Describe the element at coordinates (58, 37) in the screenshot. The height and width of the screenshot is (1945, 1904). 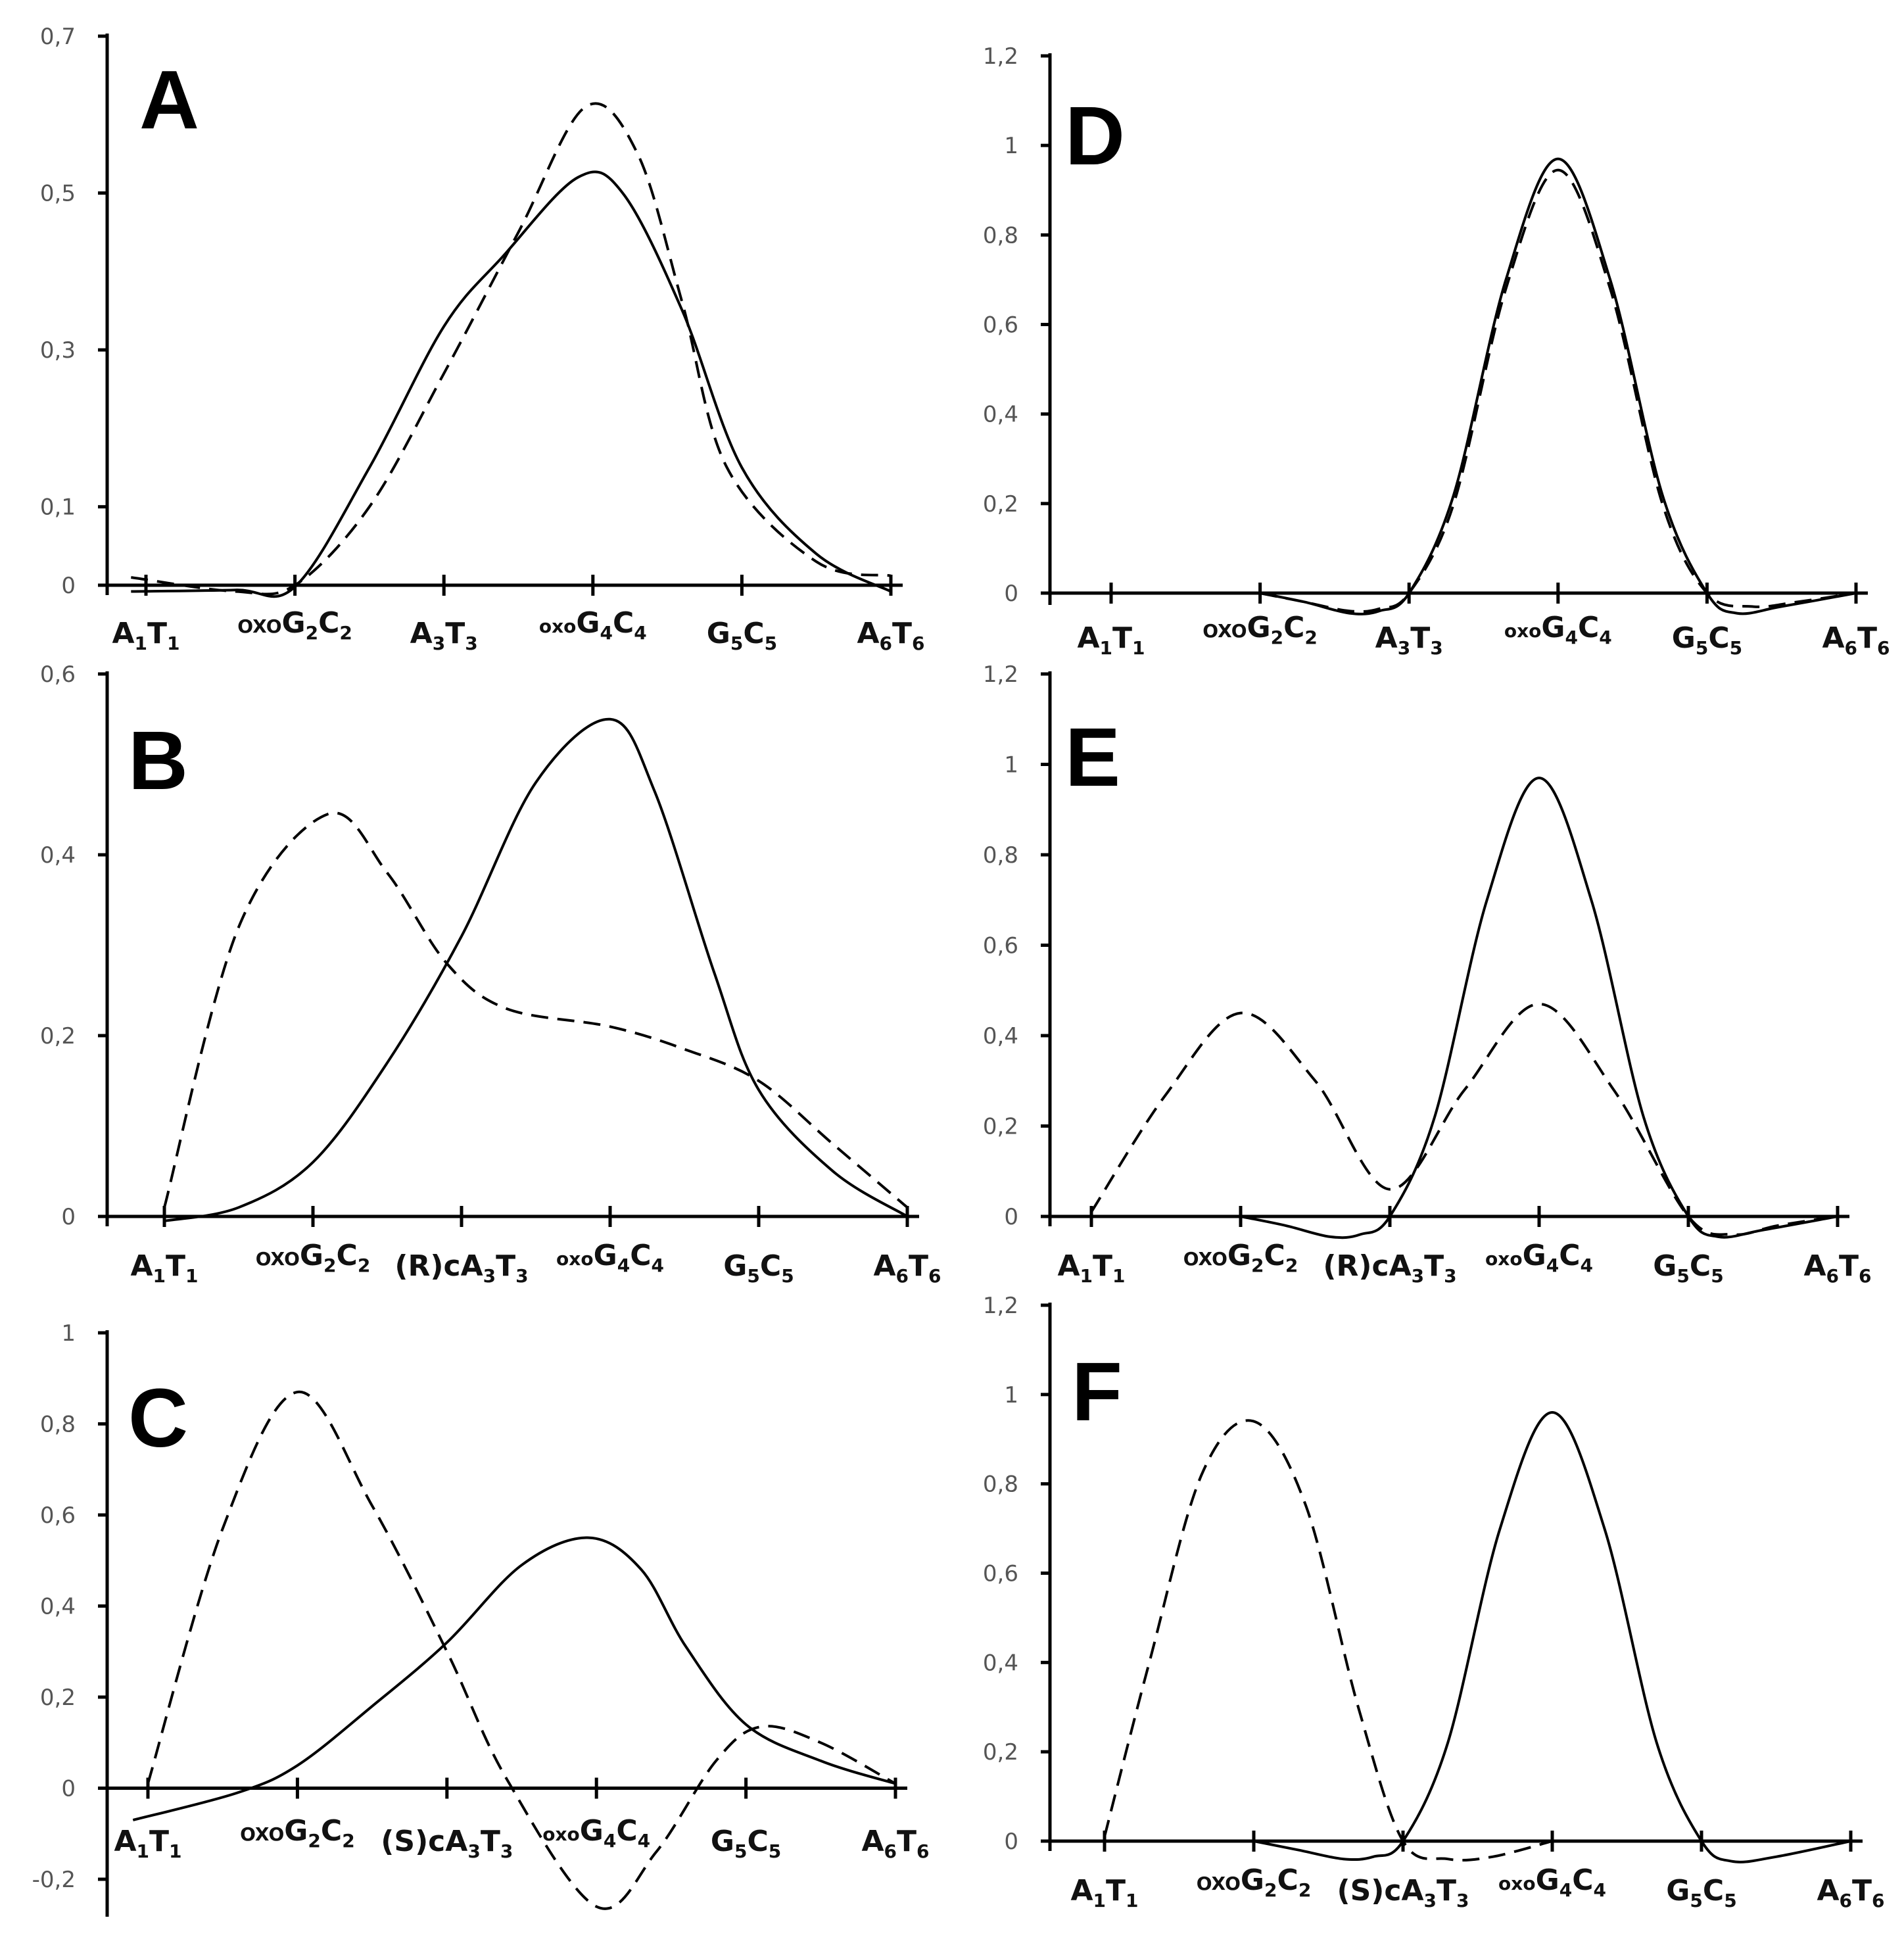
I see `y-tick-label: 0,7` at that location.